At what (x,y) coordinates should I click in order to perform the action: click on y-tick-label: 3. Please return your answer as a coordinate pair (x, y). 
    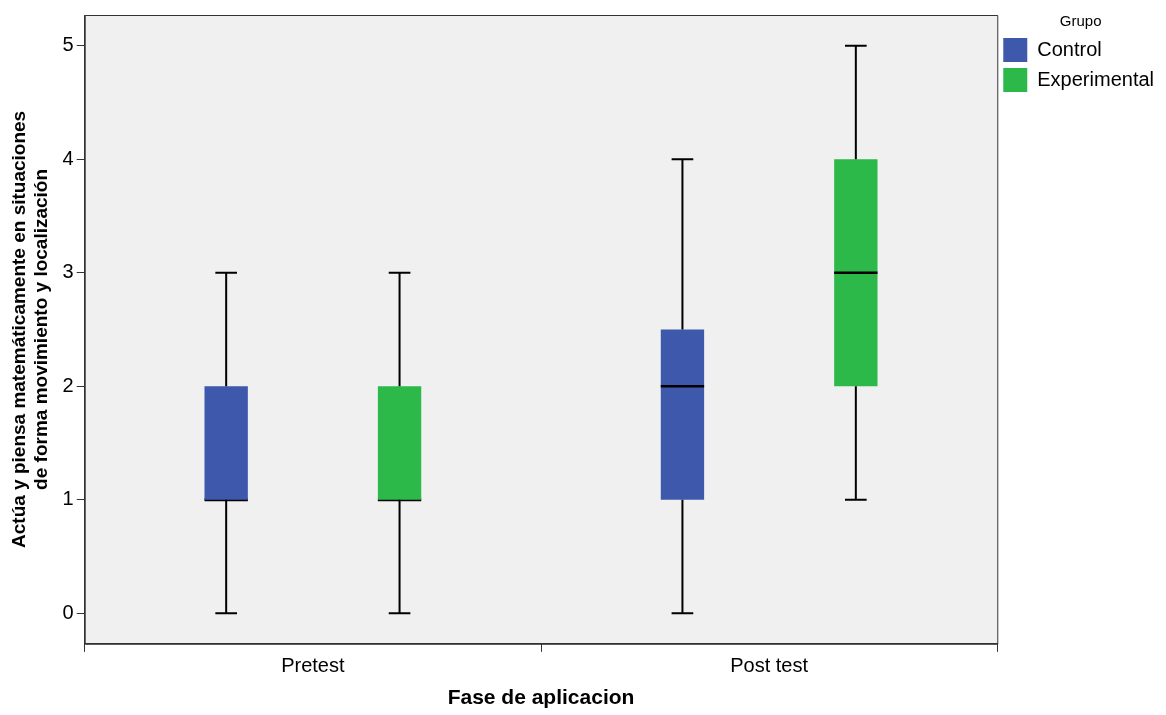
    Looking at the image, I should click on (68, 271).